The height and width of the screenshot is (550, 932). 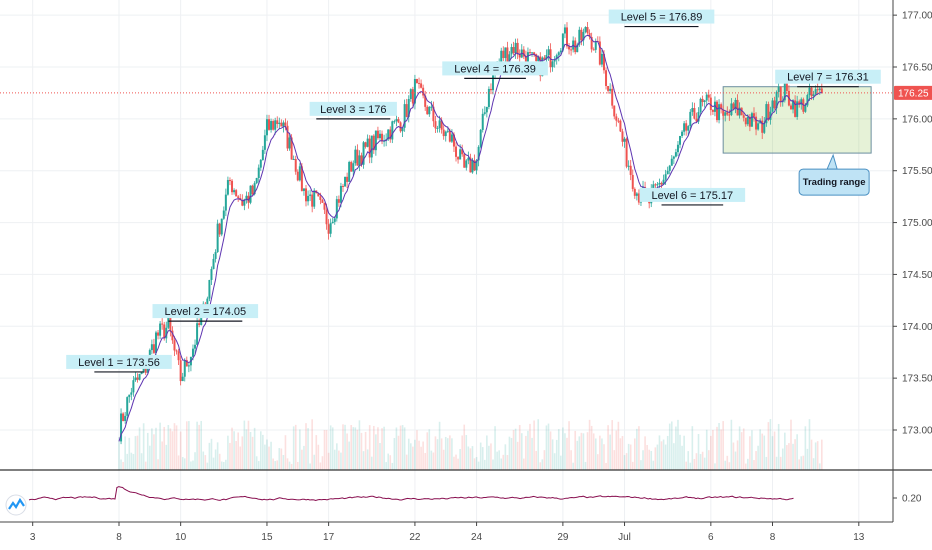 What do you see at coordinates (773, 537) in the screenshot?
I see `x-tick-label: 8` at bounding box center [773, 537].